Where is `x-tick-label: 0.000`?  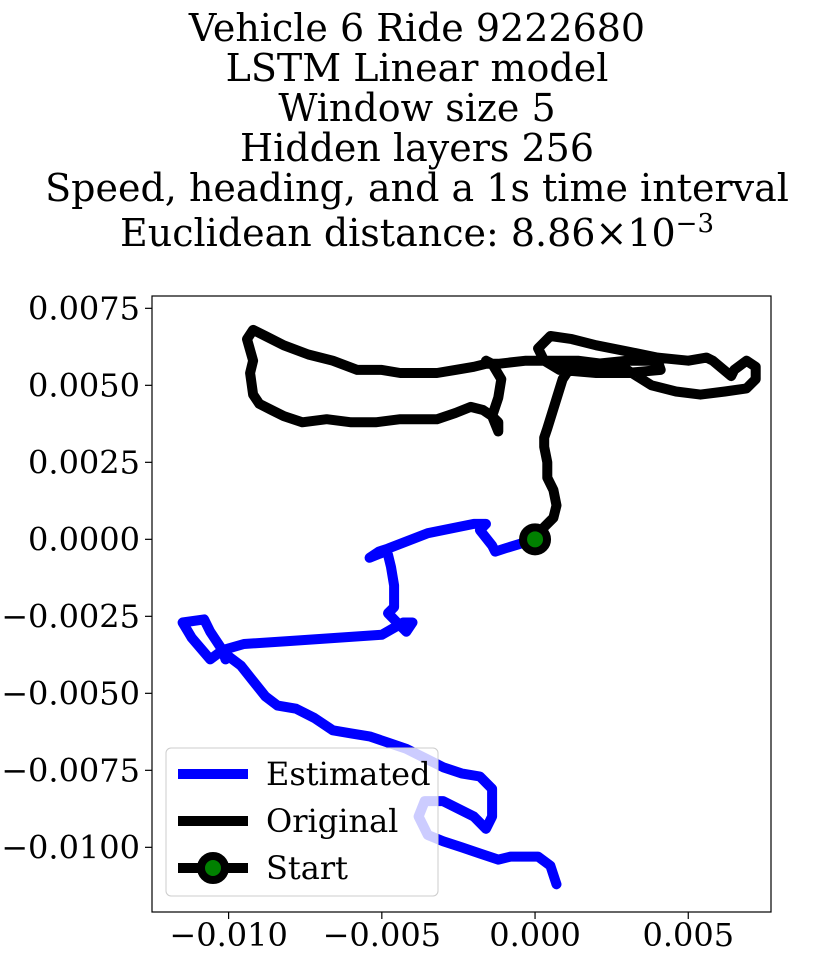 x-tick-label: 0.000 is located at coordinates (535, 935).